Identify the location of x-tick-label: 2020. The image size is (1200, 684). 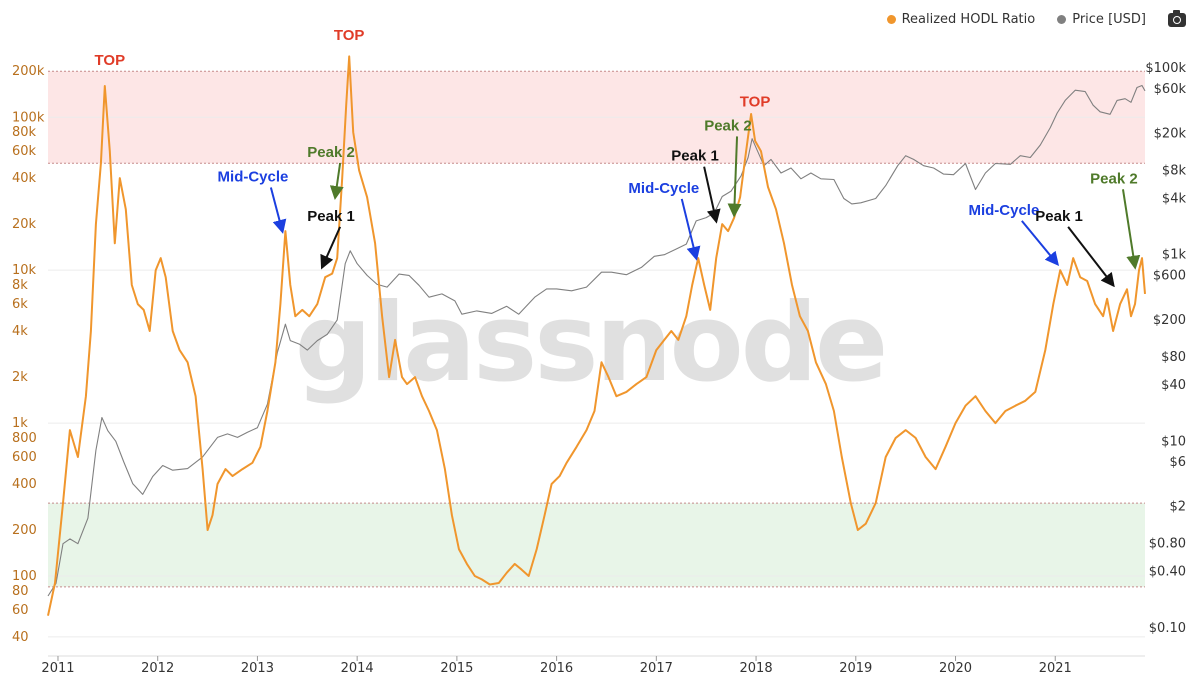
(955, 668).